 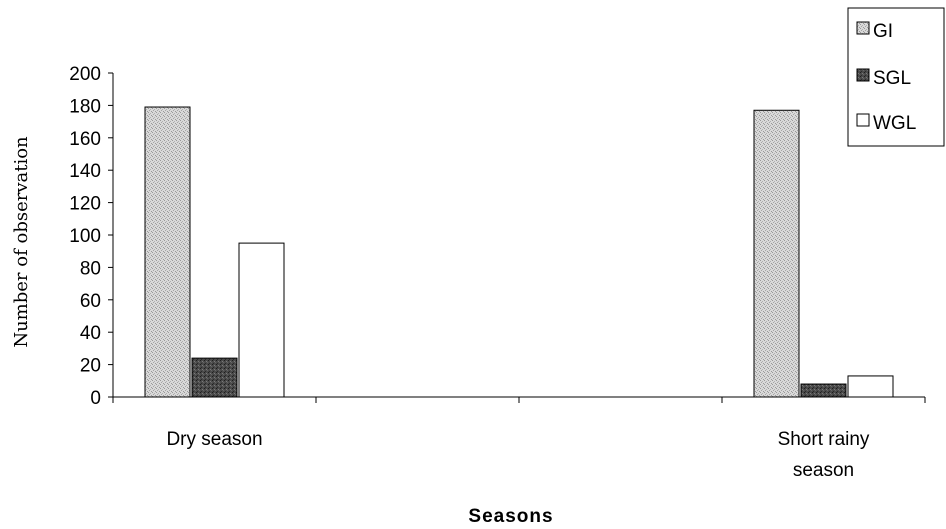 What do you see at coordinates (90, 268) in the screenshot?
I see `y-tick-label: 80` at bounding box center [90, 268].